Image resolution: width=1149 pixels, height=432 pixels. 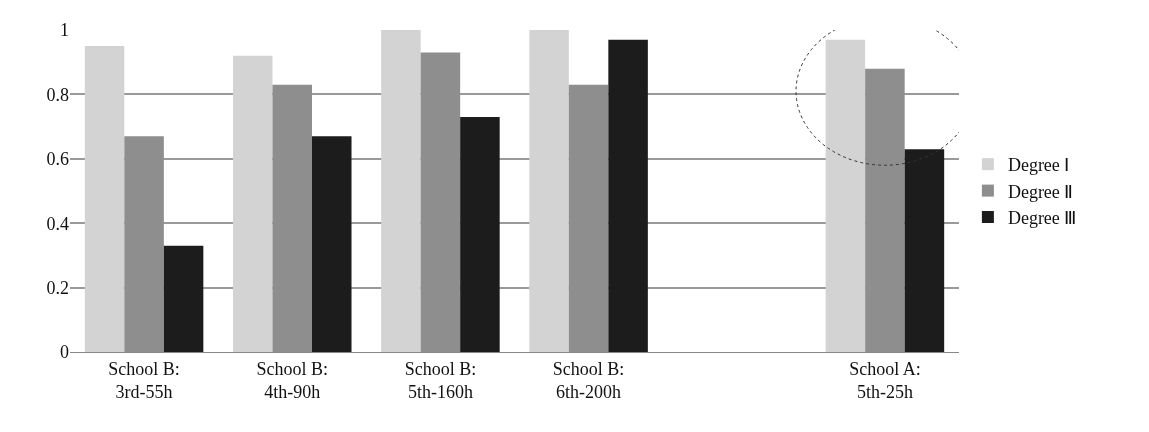 What do you see at coordinates (440, 380) in the screenshot?
I see `x-tick-label: School B: 5th-160h` at bounding box center [440, 380].